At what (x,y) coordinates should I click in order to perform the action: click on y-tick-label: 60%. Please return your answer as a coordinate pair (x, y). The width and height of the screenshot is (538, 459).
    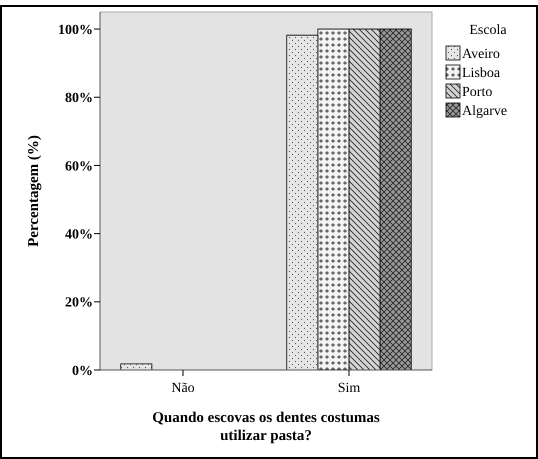
    Looking at the image, I should click on (79, 166).